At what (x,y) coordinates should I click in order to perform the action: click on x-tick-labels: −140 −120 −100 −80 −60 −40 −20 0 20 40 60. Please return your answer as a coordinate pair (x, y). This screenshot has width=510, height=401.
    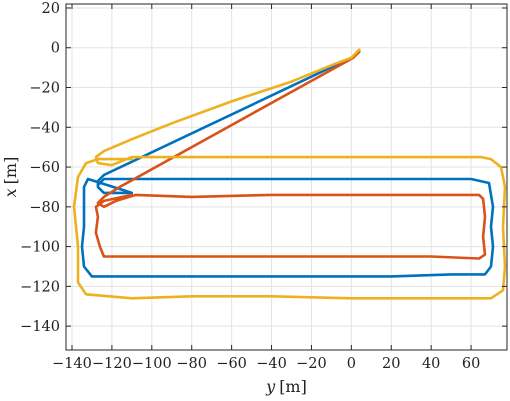
    Looking at the image, I should click on (266, 364).